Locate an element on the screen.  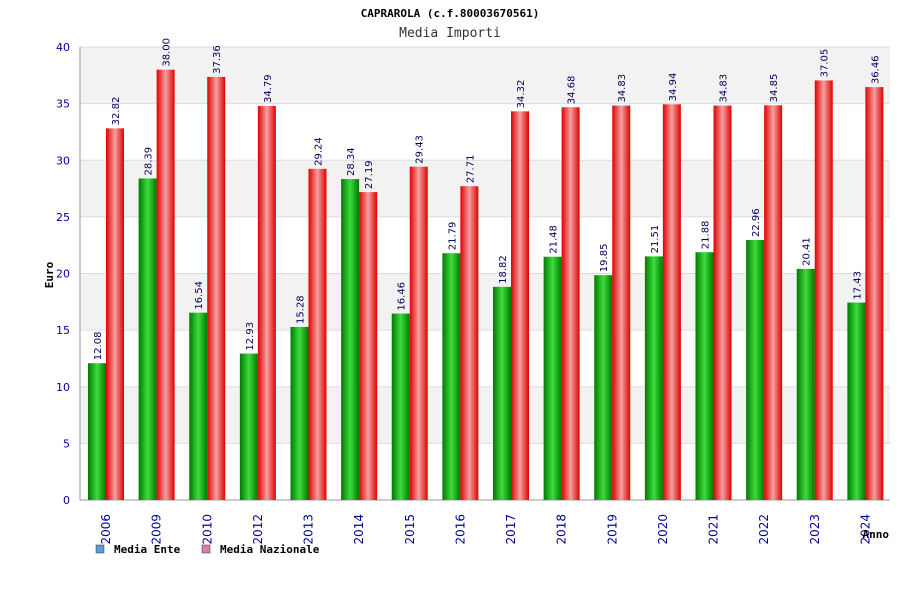
bar-value-label: 21.88 is located at coordinates (706, 235).